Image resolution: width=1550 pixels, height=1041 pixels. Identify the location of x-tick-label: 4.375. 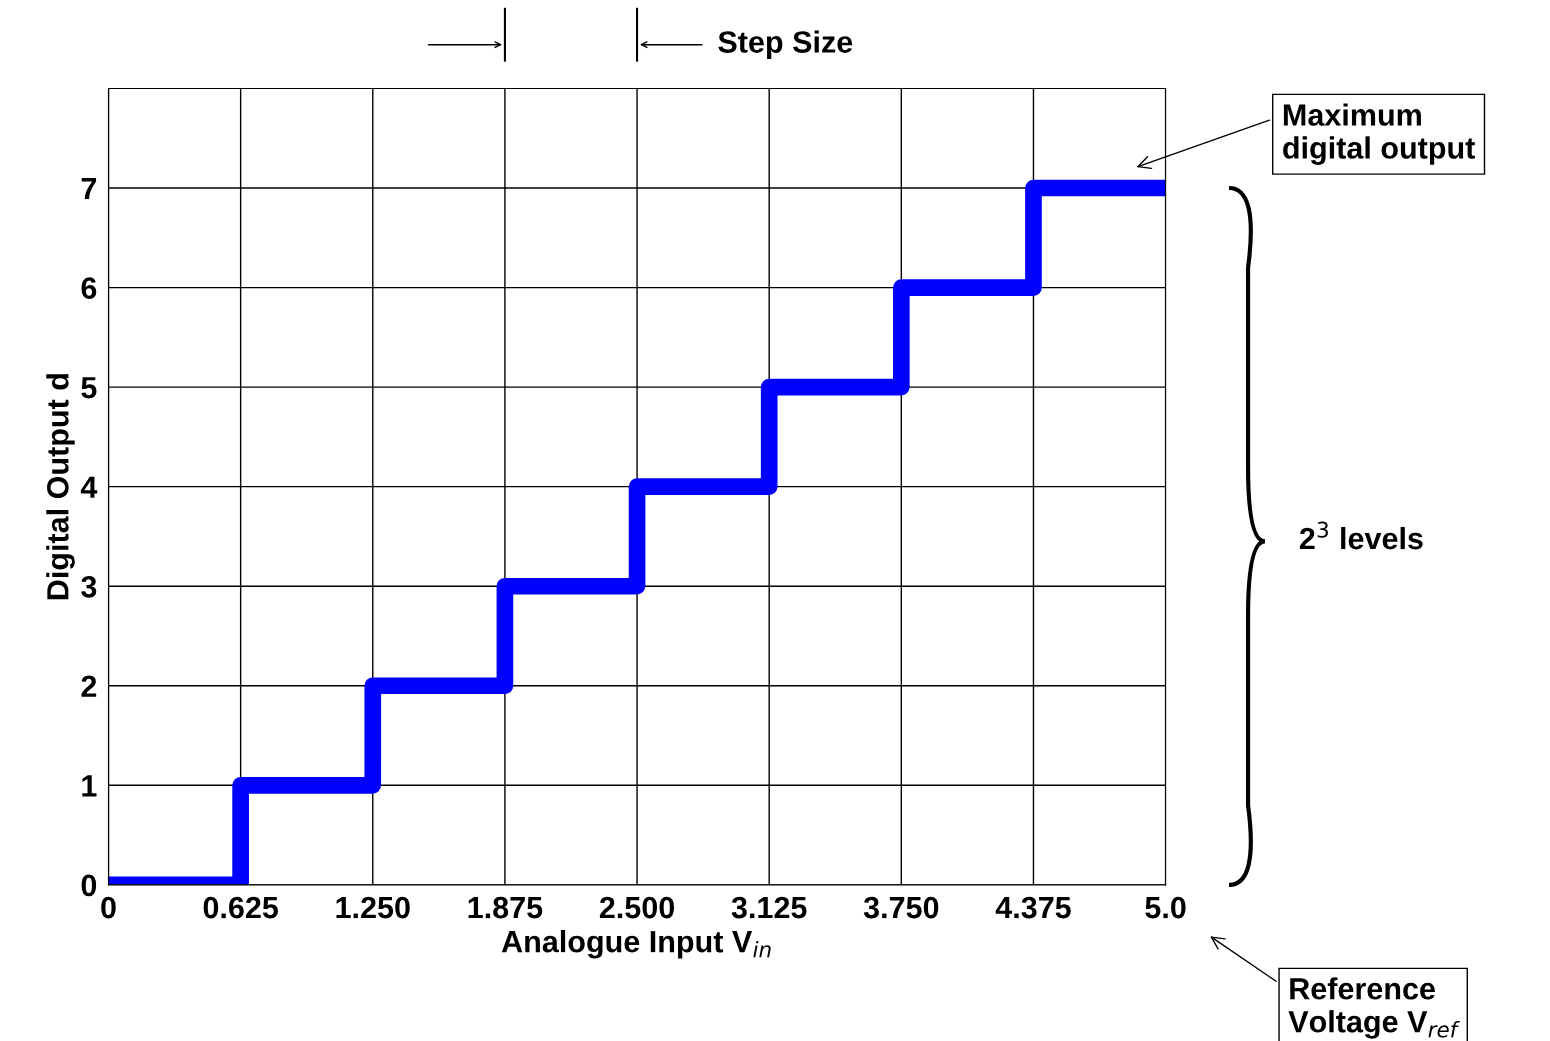
(1033, 907).